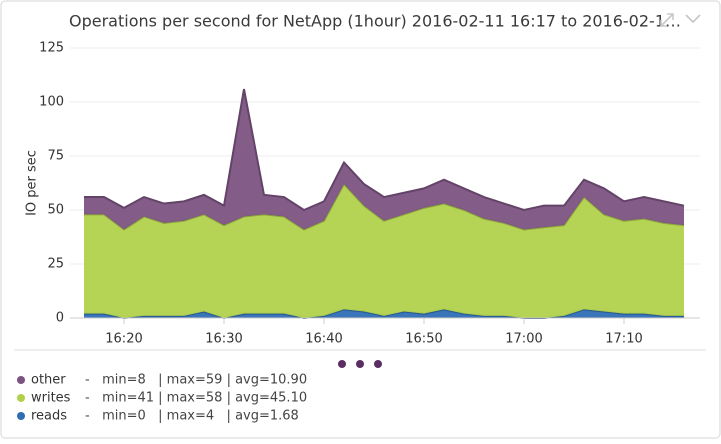  I want to click on y-tick-label: 50, so click(55, 210).